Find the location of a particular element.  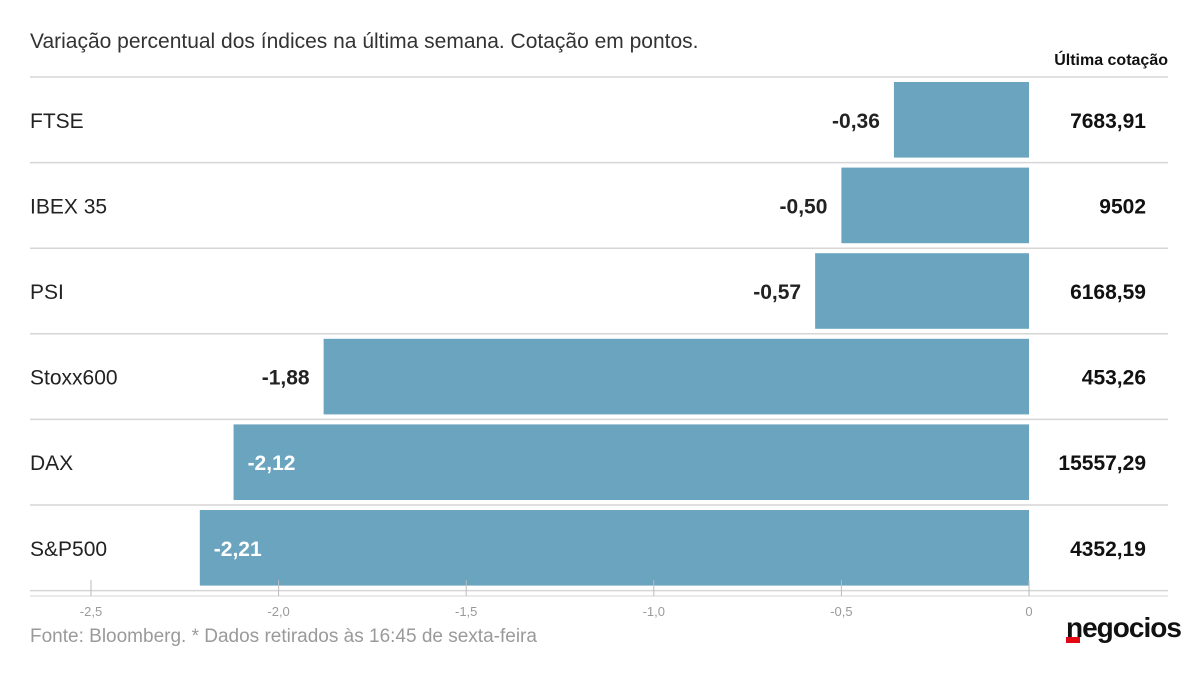

category-label: DAX is located at coordinates (51, 463).